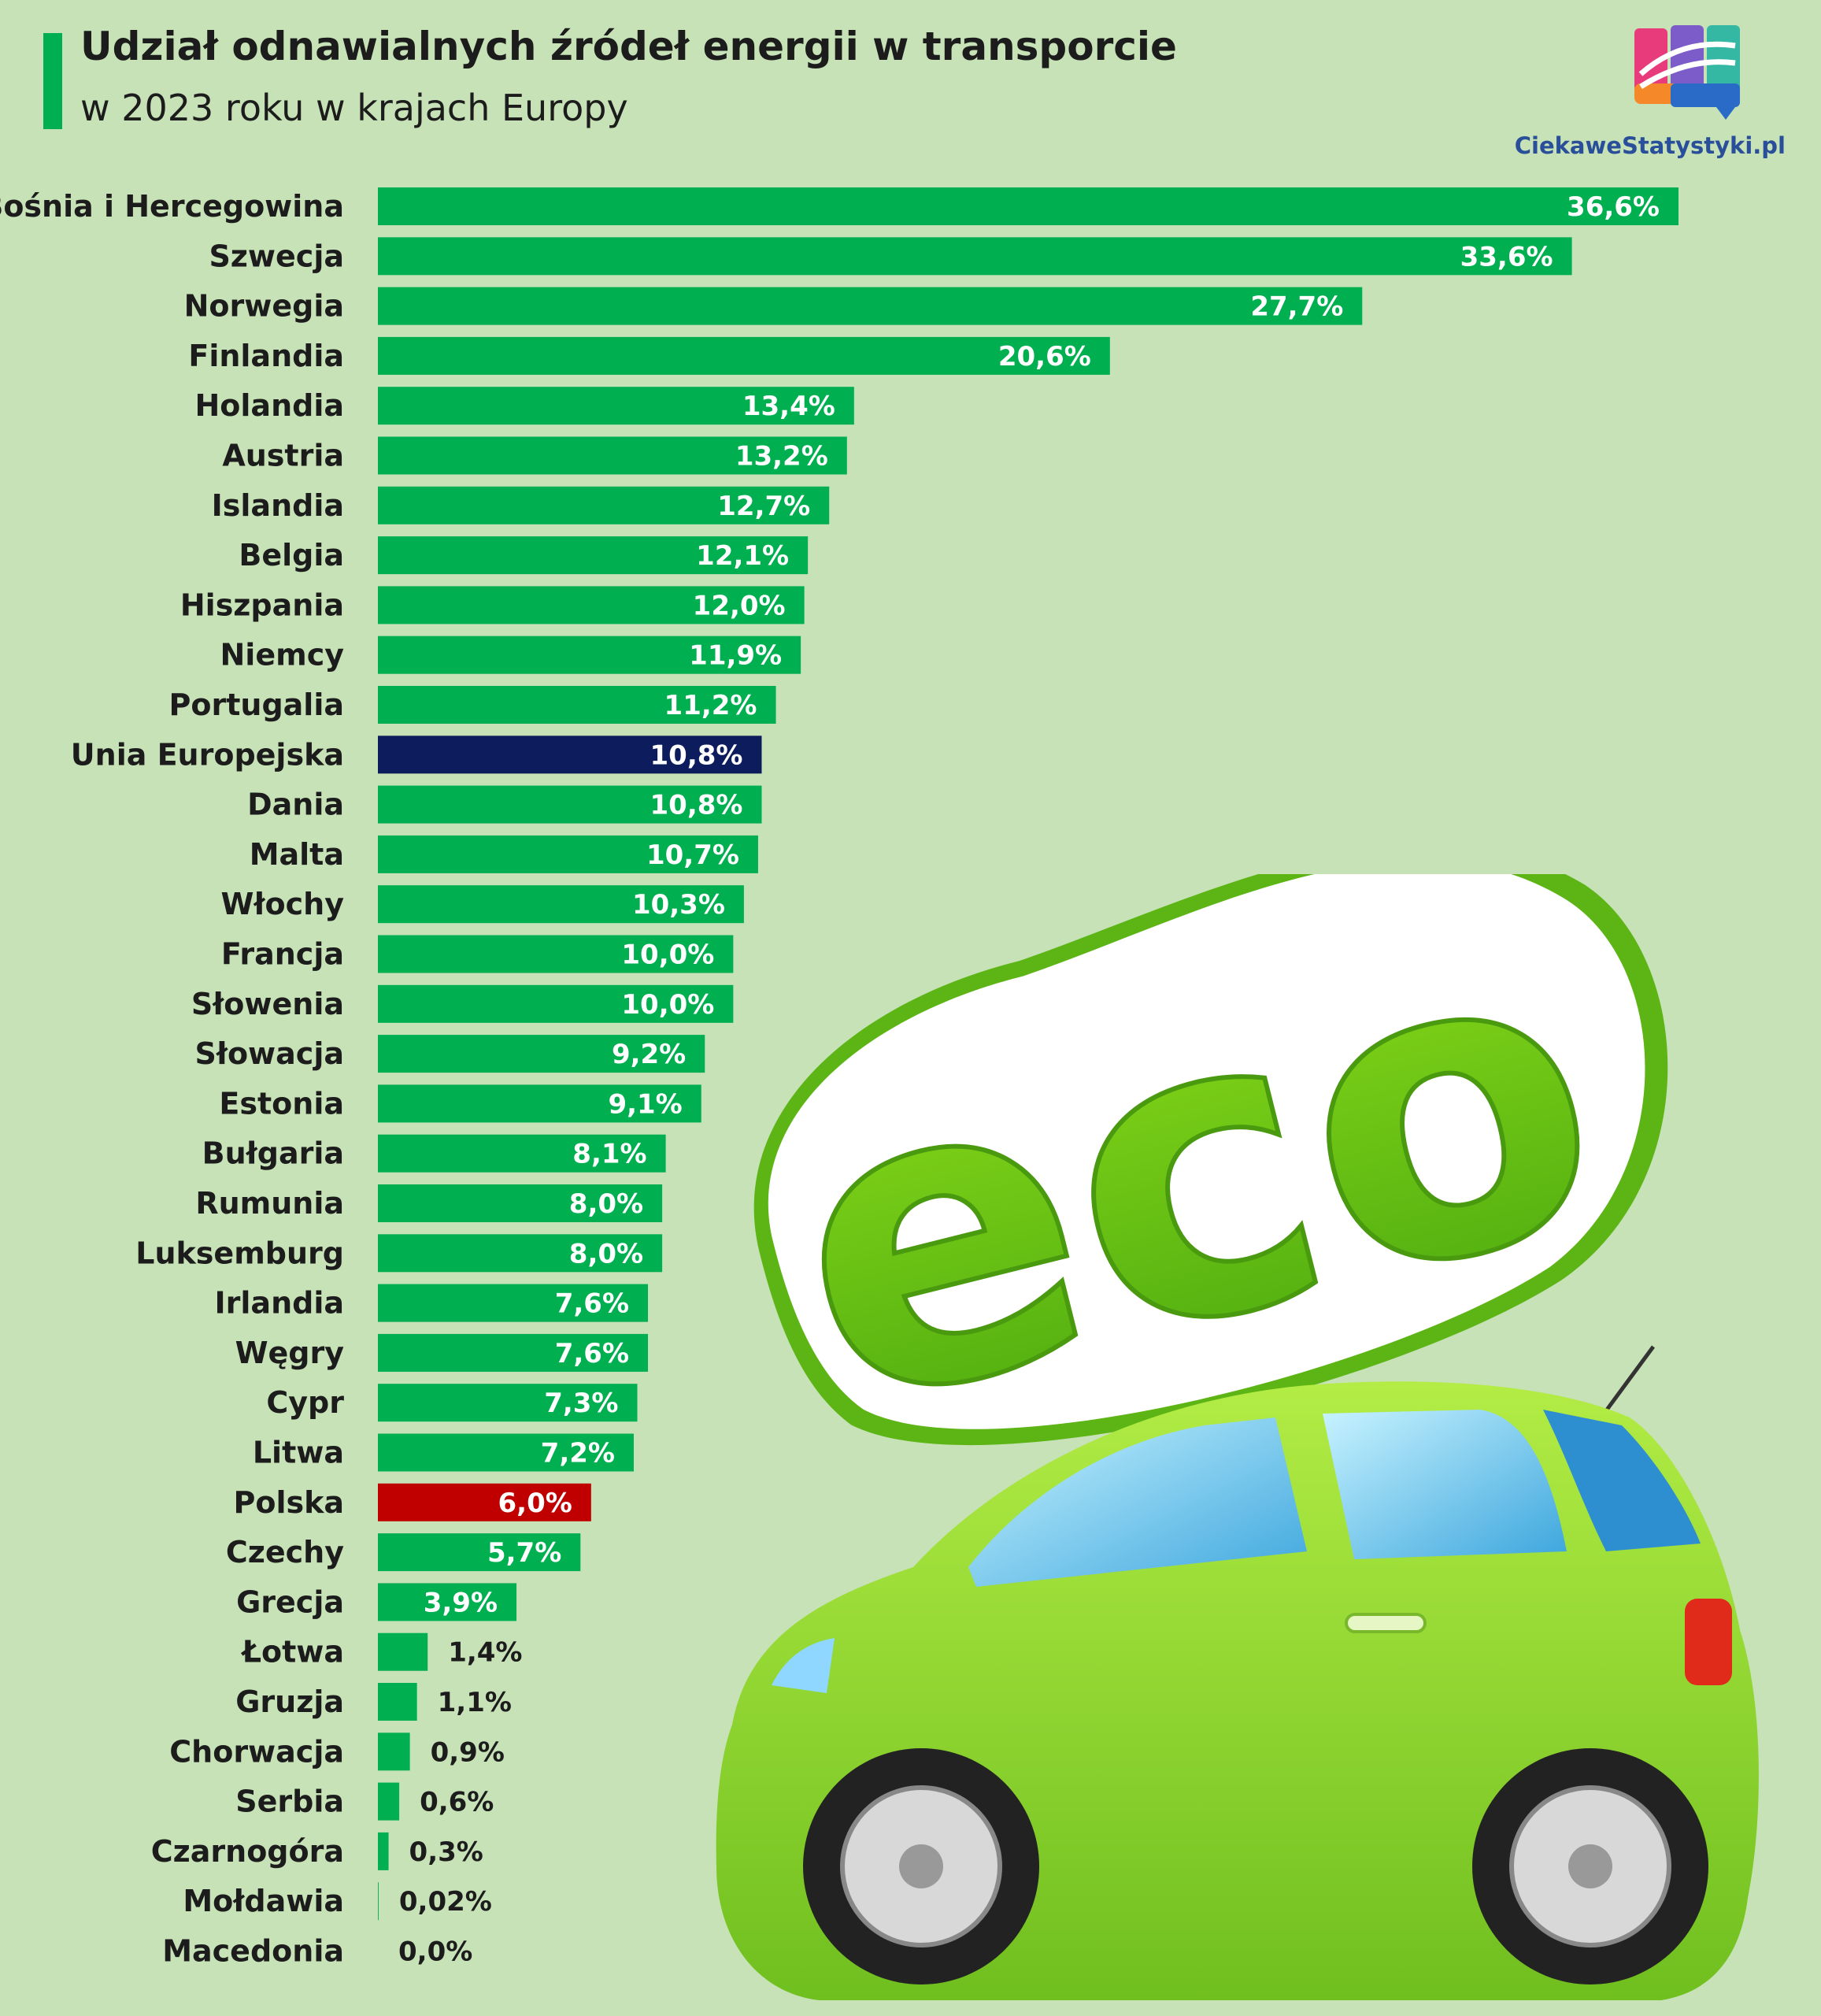 This screenshot has width=1821, height=2016. I want to click on bar-czechy, so click(479, 1552).